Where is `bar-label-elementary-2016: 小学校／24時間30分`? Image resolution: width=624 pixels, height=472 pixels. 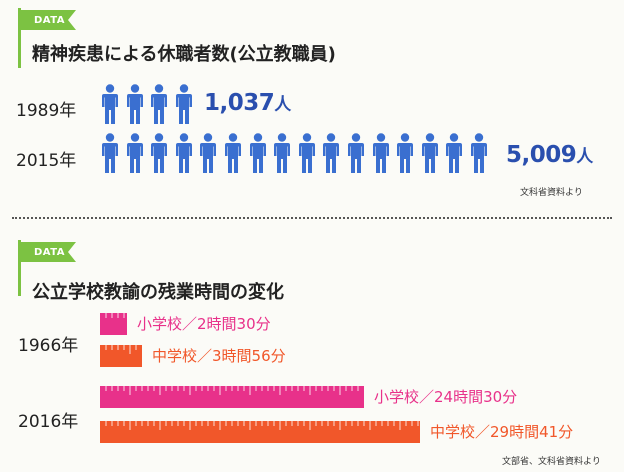
bar-label-elementary-2016: 小学校／24時間30分 is located at coordinates (446, 397).